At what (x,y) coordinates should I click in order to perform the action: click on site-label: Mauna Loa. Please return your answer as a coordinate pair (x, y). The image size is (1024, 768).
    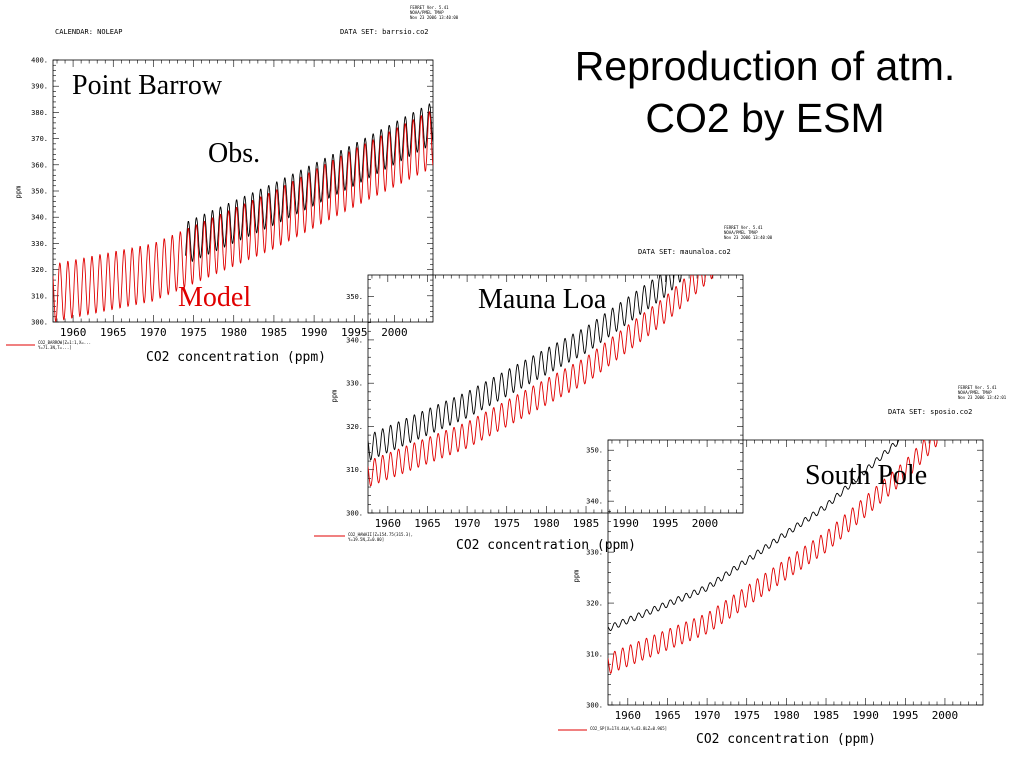
    Looking at the image, I should click on (542, 299).